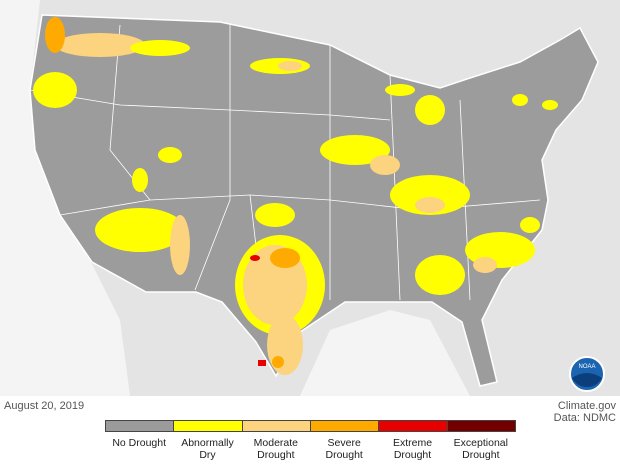  I want to click on legend-label: Abnormally Dry, so click(207, 449).